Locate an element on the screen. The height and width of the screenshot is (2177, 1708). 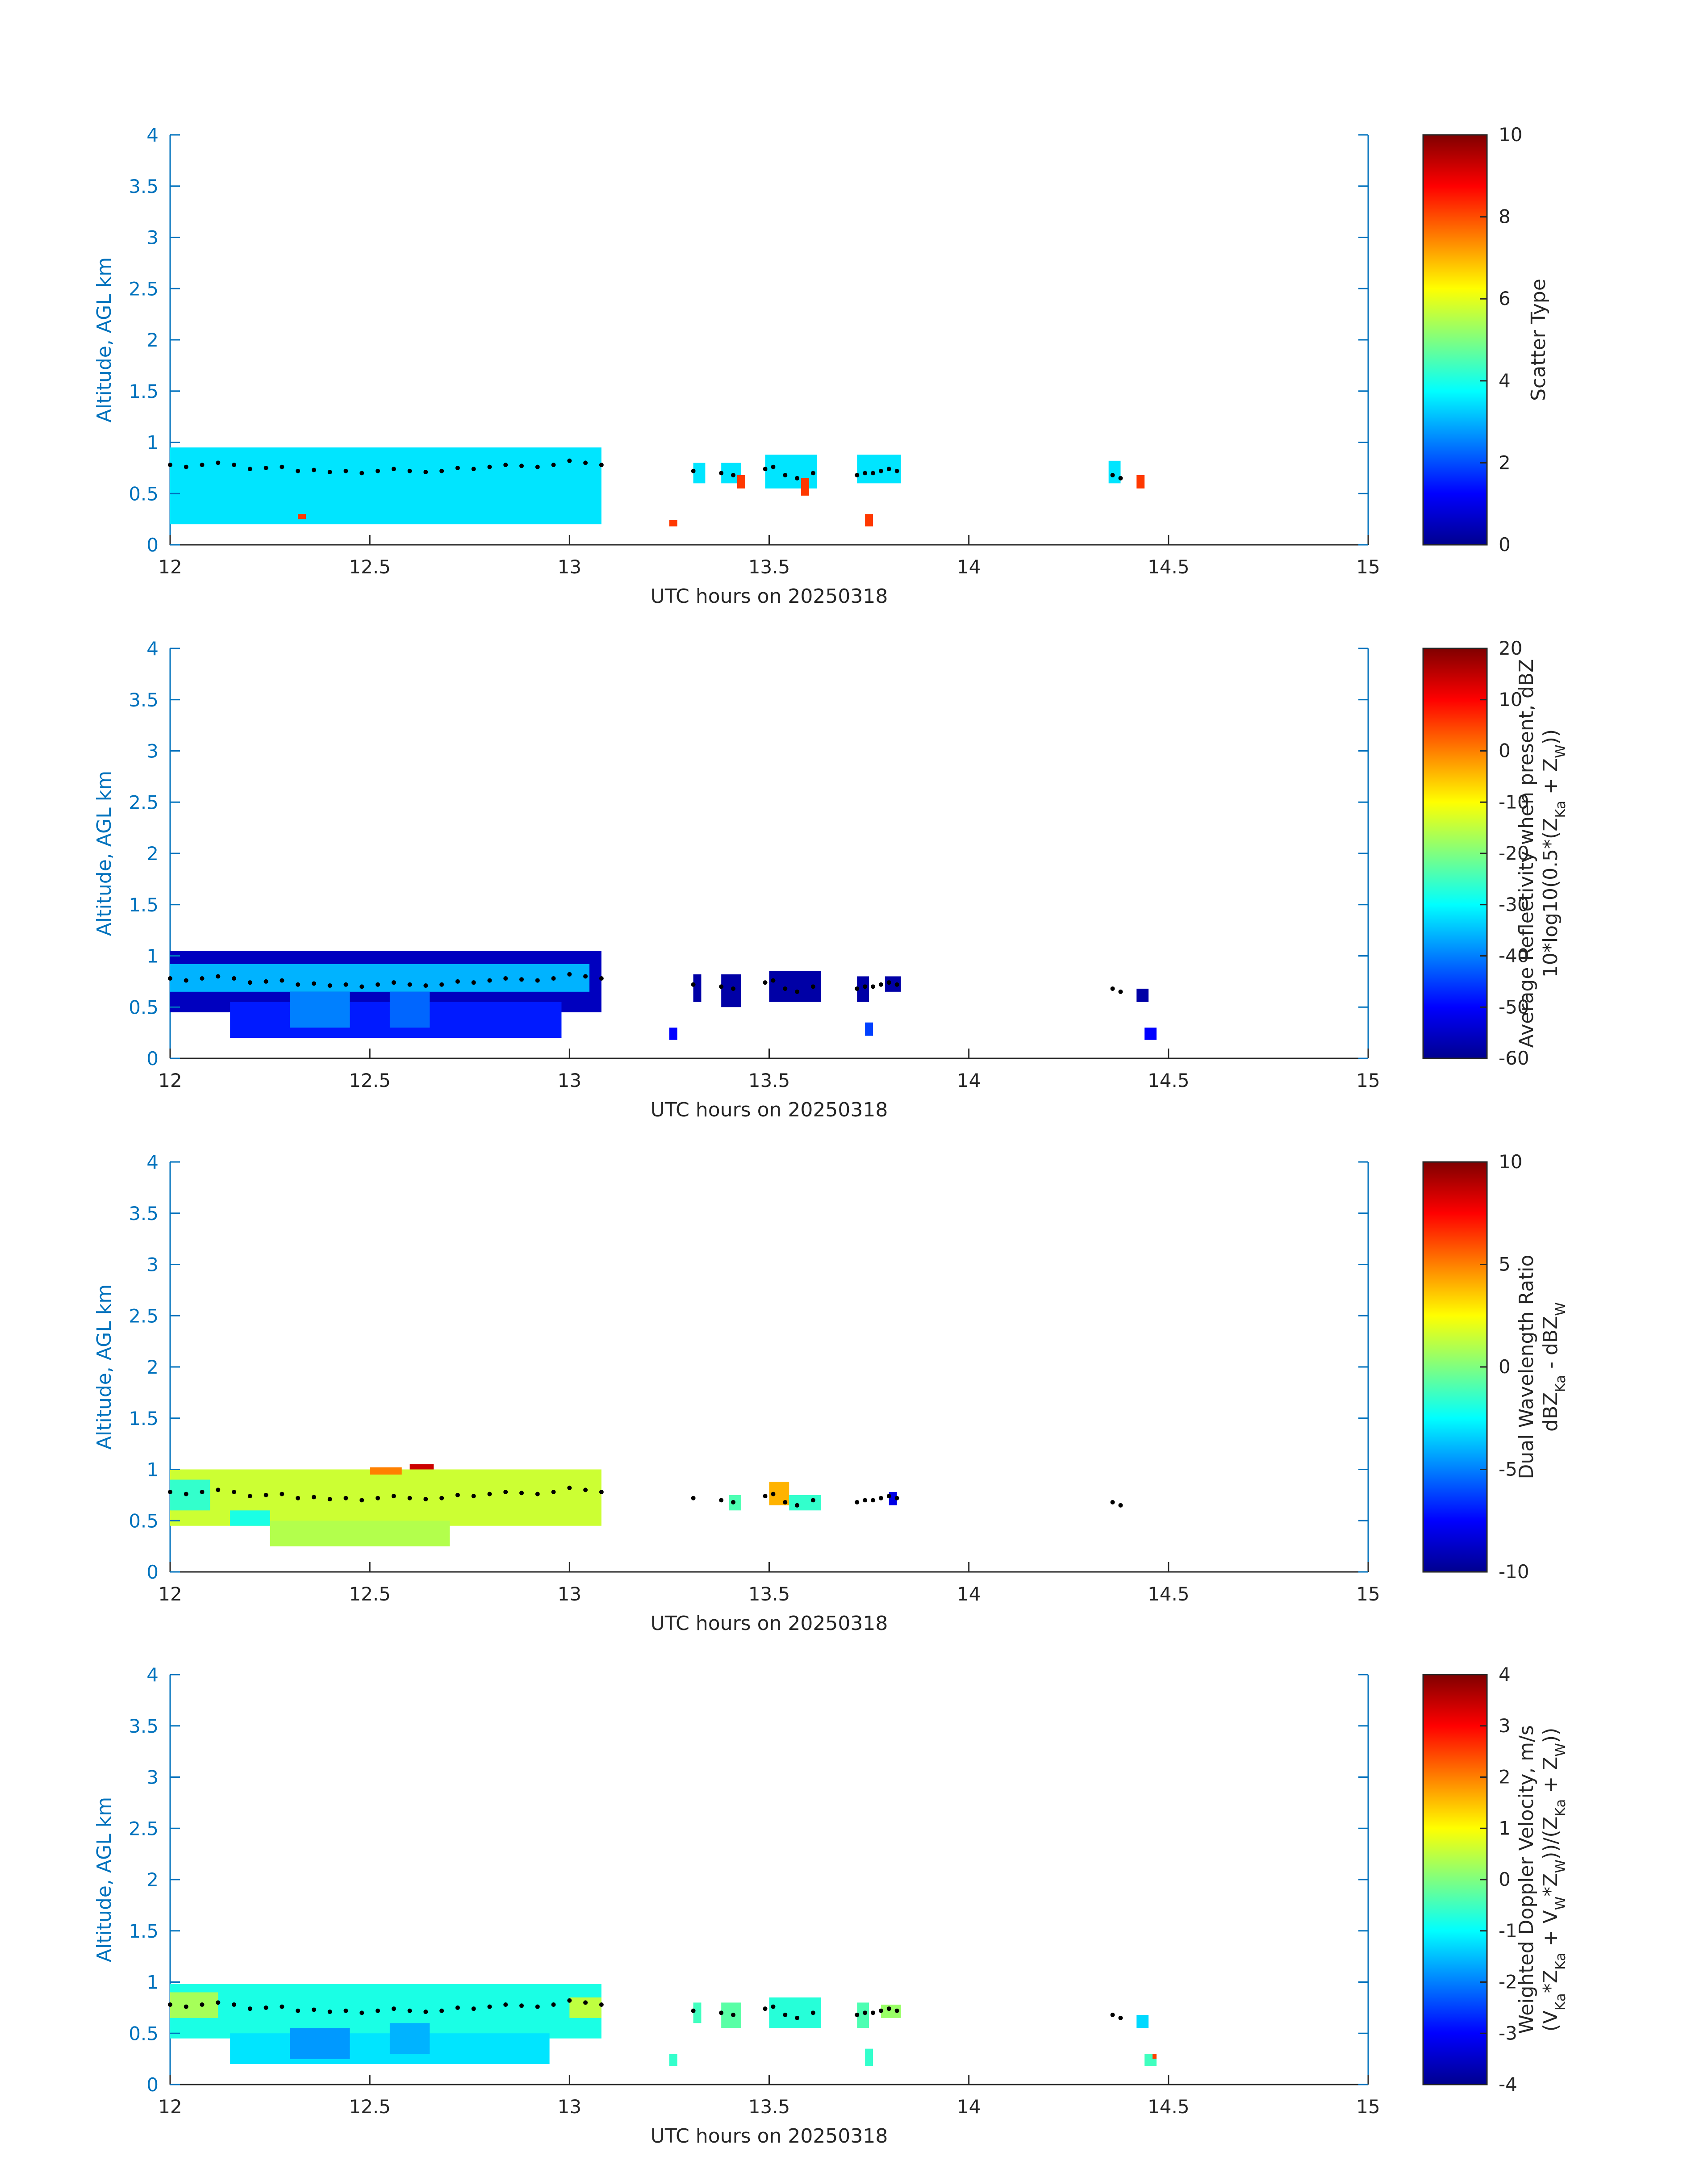
colorbar-tick-label: 4 is located at coordinates (1505, 1674).